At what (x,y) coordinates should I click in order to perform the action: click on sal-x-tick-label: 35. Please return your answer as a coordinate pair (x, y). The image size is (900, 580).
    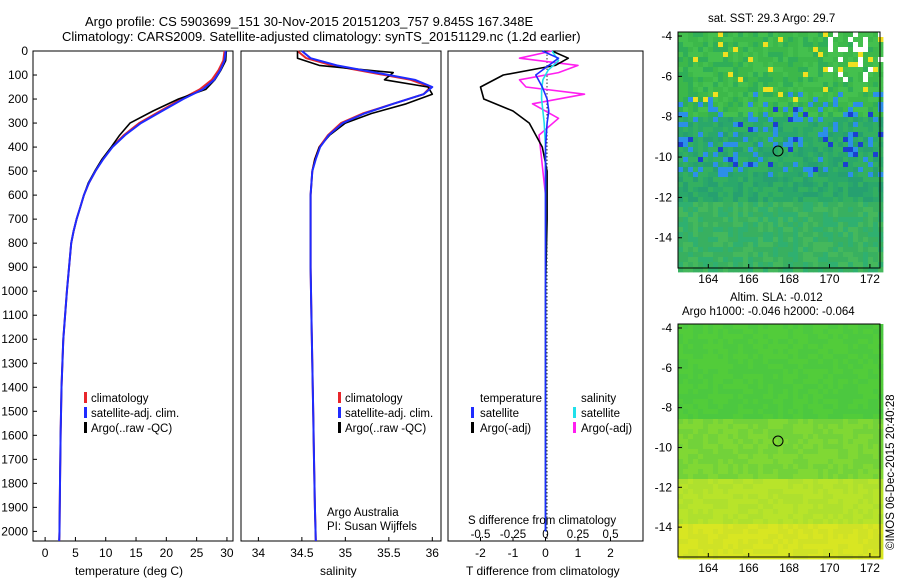
    Looking at the image, I should click on (346, 553).